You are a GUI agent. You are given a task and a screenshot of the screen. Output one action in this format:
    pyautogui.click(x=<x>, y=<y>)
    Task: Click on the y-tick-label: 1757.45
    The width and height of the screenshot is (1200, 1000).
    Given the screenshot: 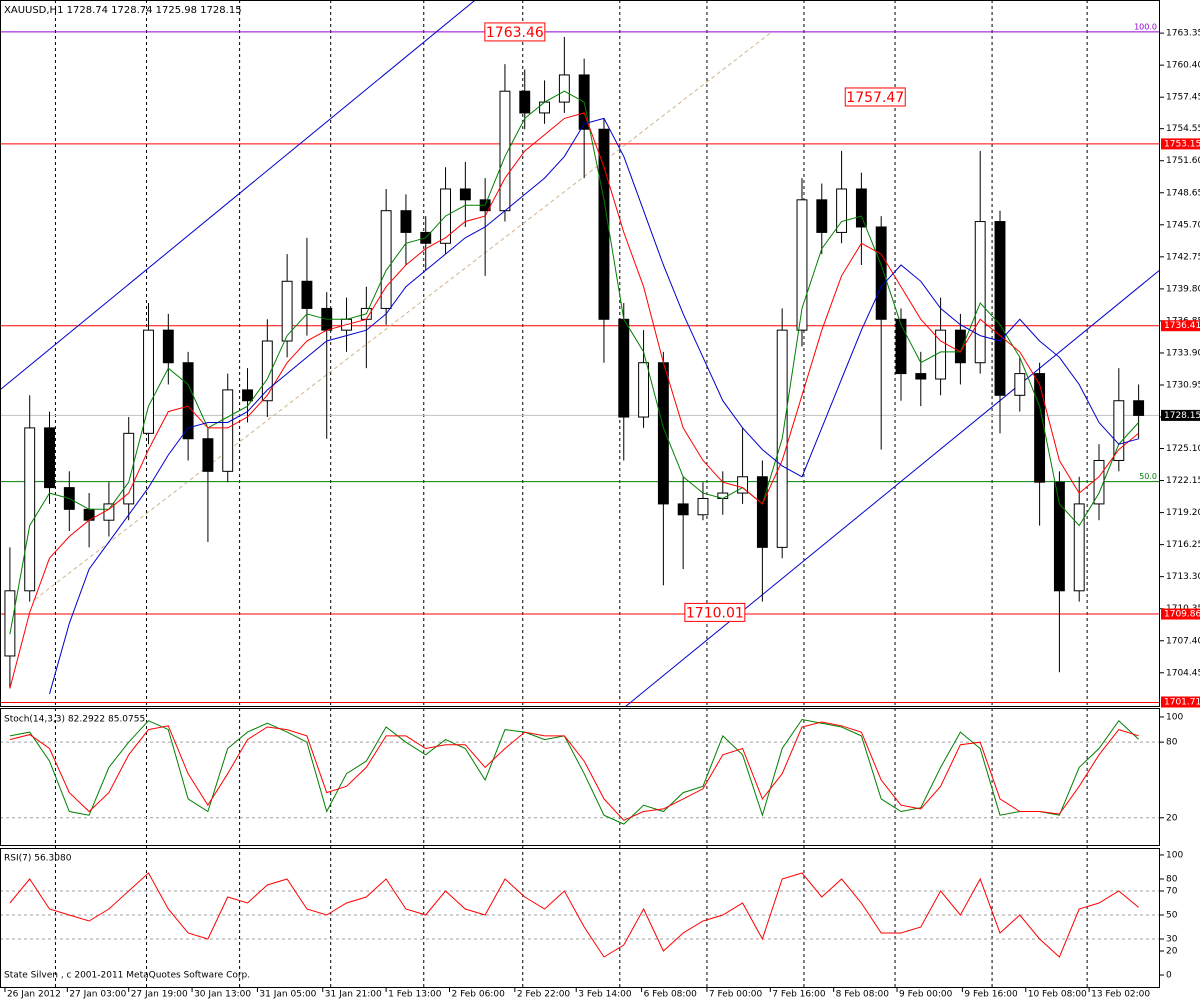 What is the action you would take?
    pyautogui.click(x=1183, y=98)
    